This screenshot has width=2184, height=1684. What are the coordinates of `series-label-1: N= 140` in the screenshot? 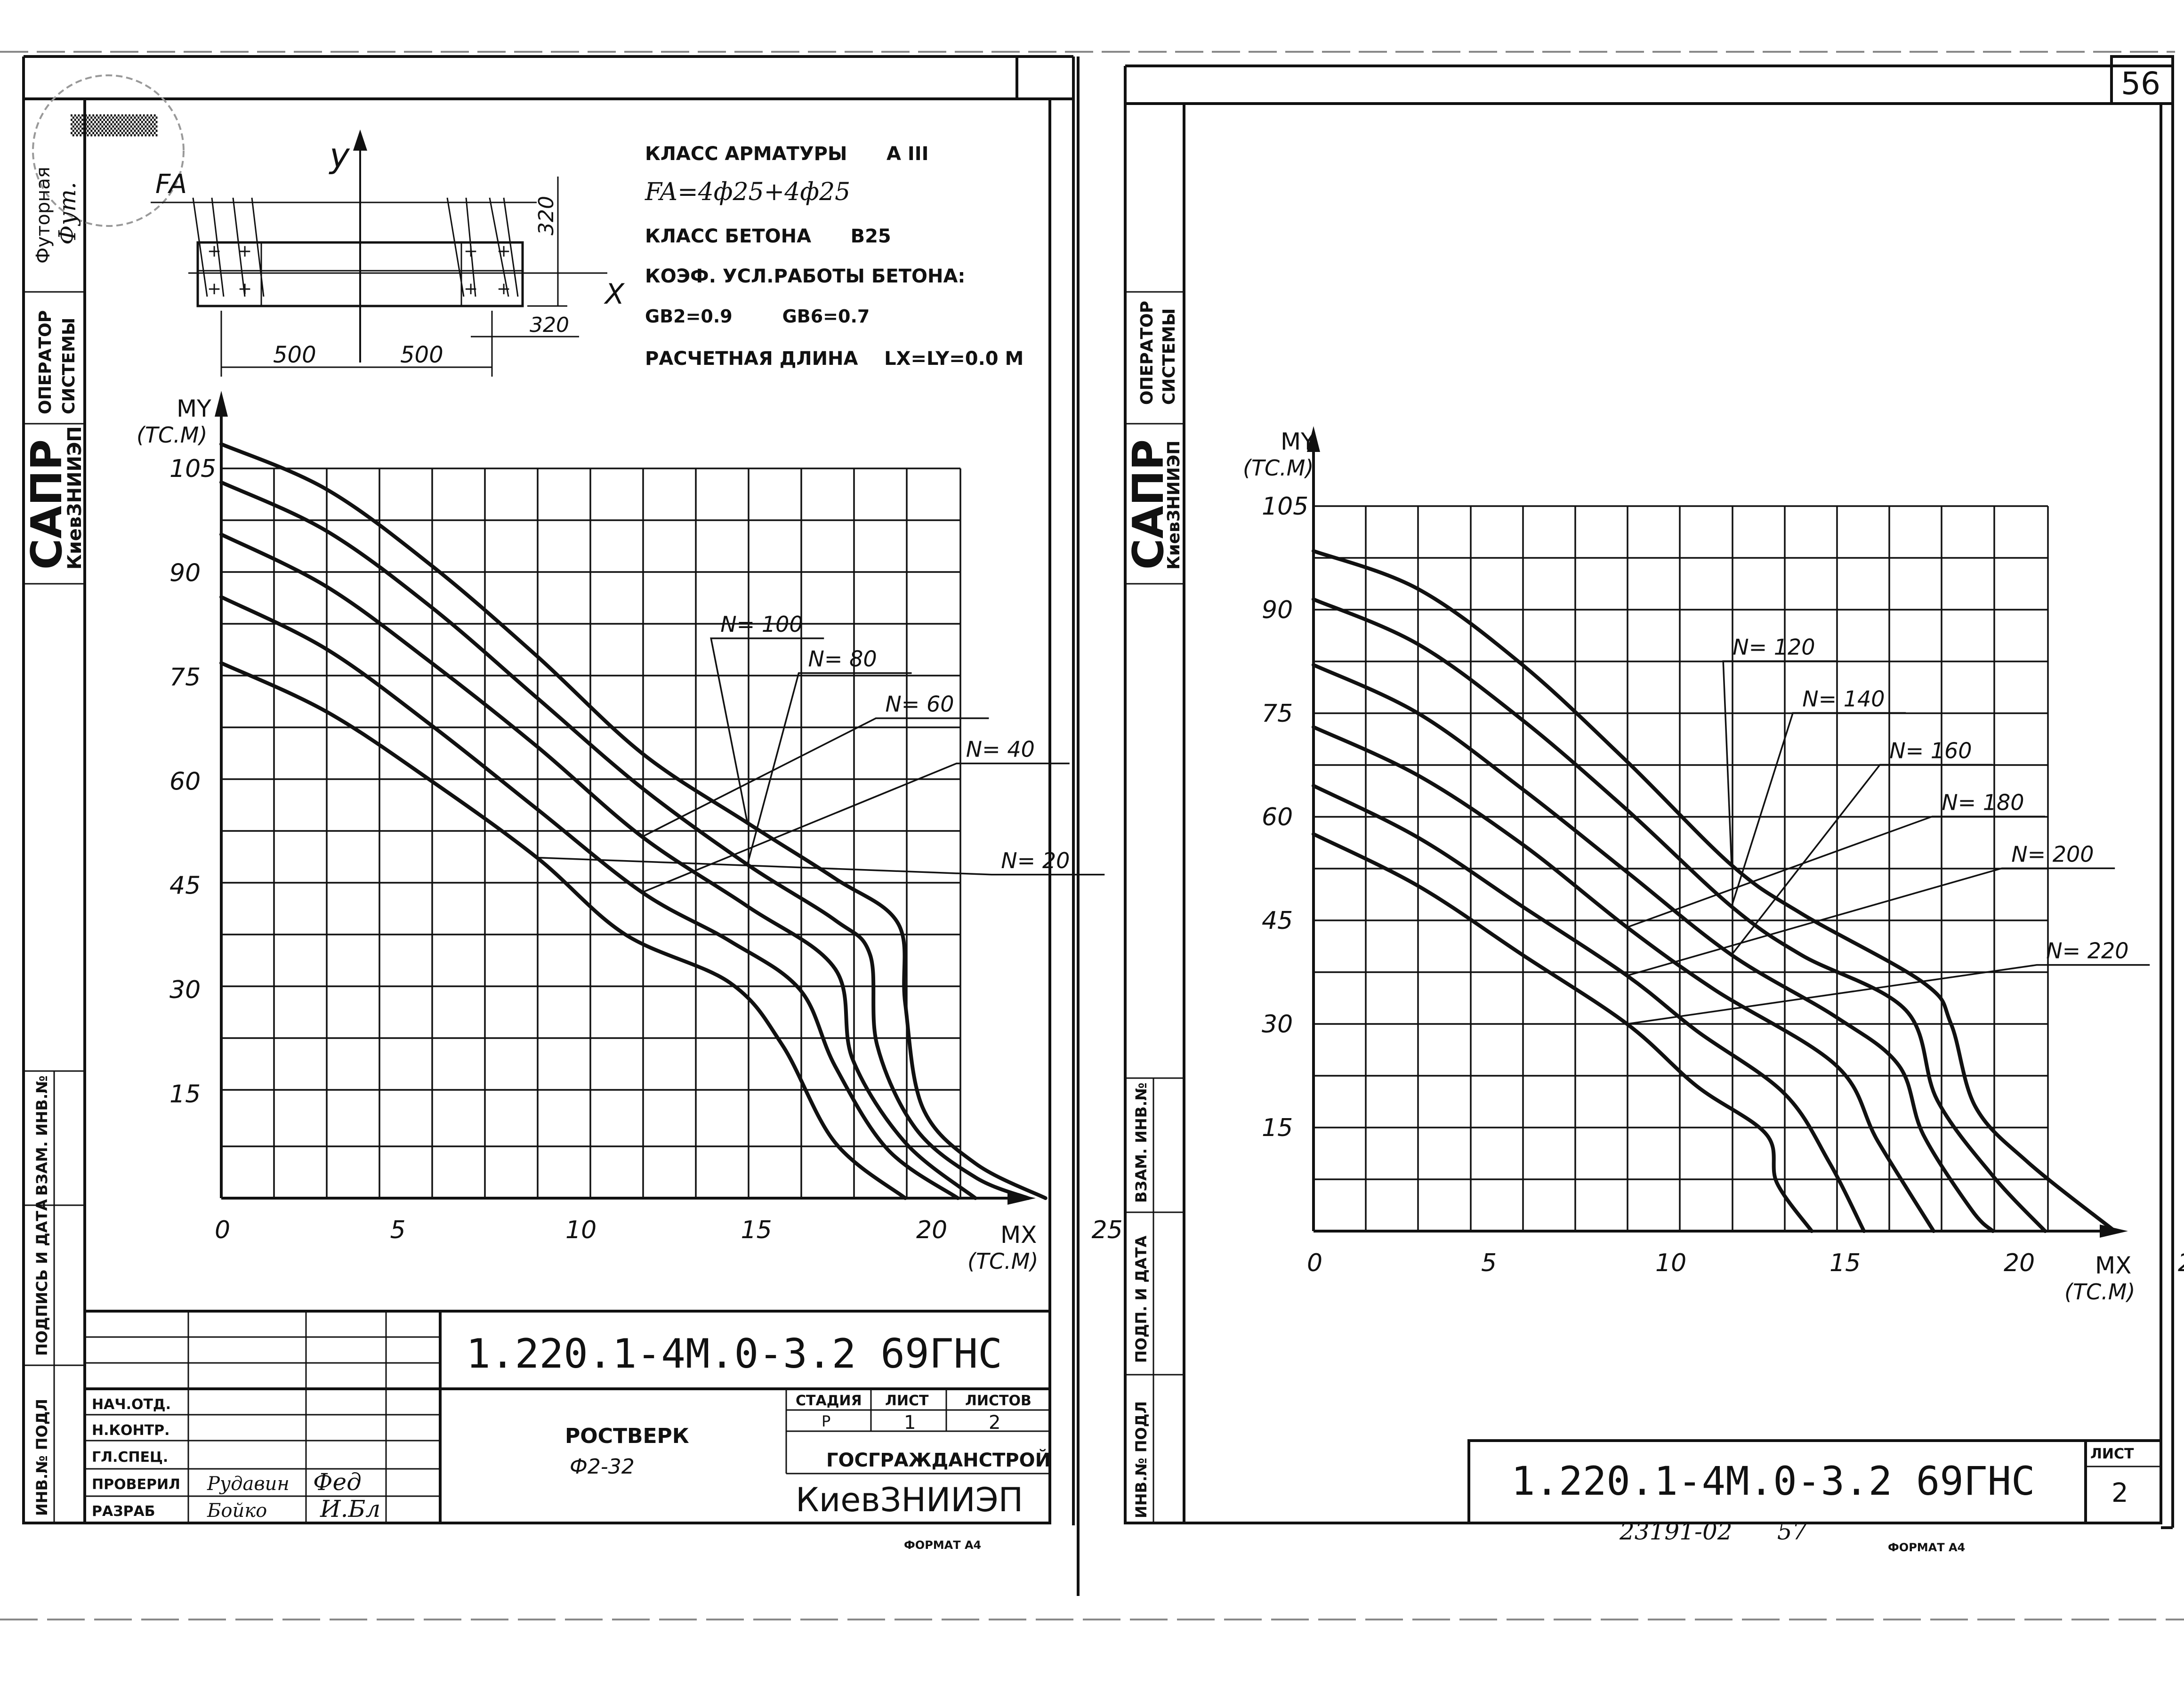 It's located at (1843, 698).